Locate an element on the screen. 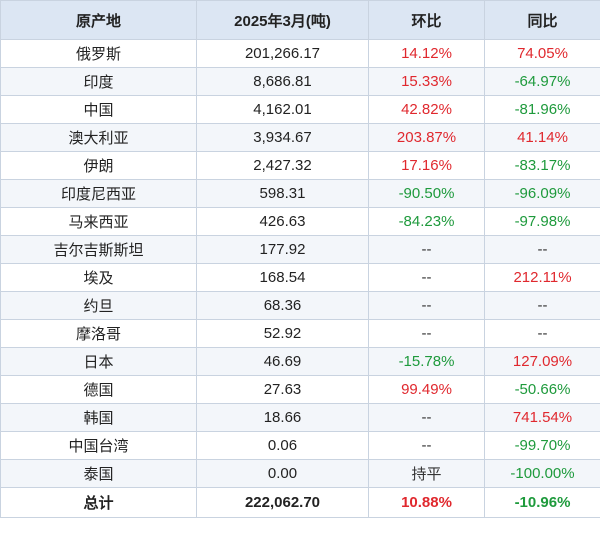 The height and width of the screenshot is (534, 600). cell-mom: 42.82% is located at coordinates (426, 109).